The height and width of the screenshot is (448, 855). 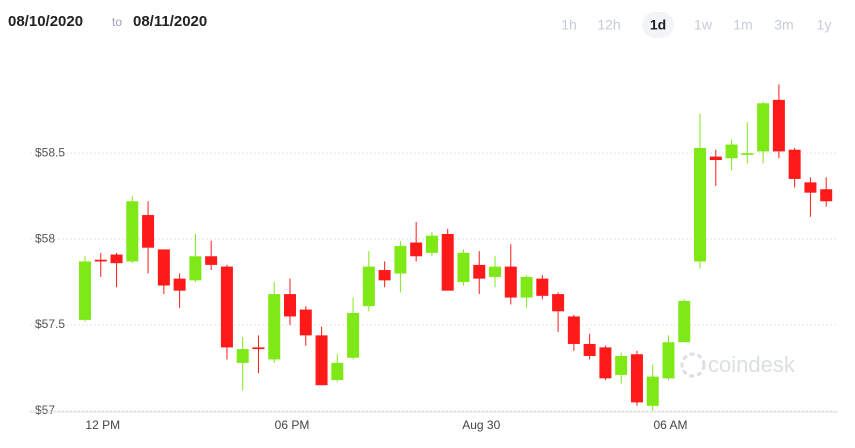 What do you see at coordinates (481, 425) in the screenshot?
I see `x-tick-label: Aug 30` at bounding box center [481, 425].